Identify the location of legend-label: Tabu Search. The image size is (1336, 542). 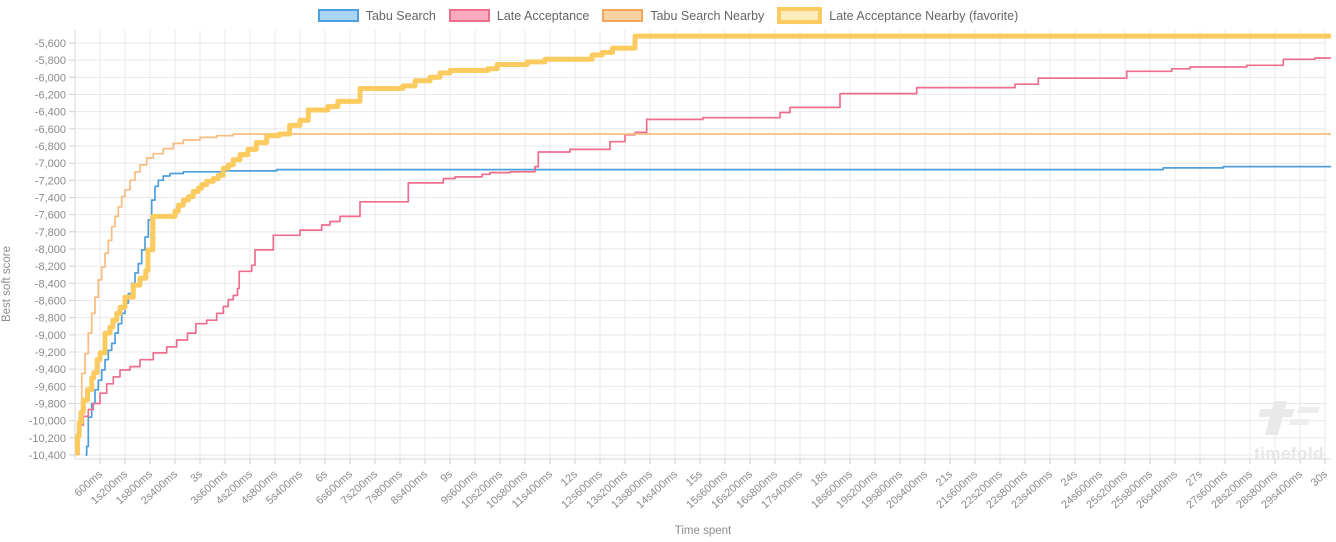
(400, 15).